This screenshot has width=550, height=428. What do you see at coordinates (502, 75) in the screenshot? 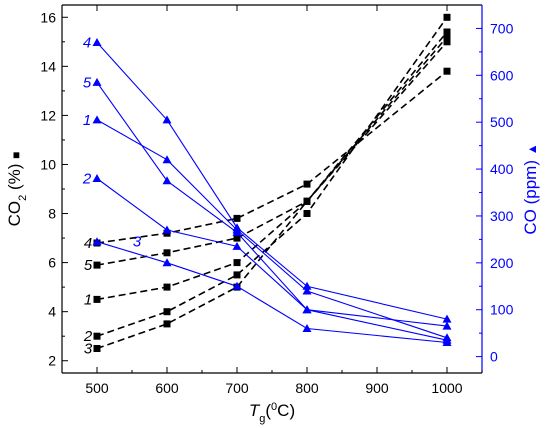
I see `y-right-tick-label: 600` at bounding box center [502, 75].